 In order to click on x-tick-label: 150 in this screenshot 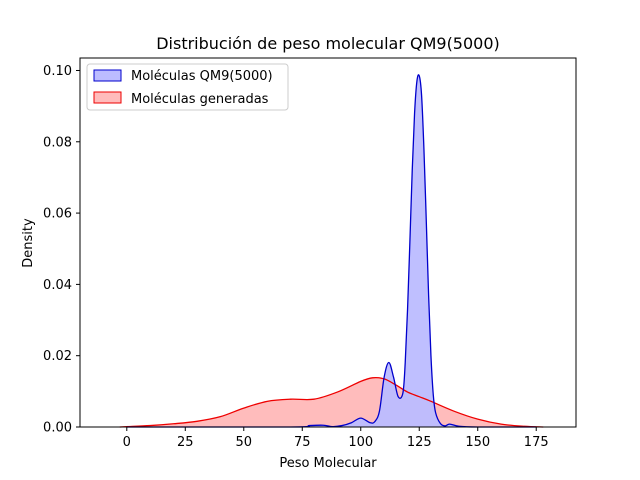, I will do `click(477, 442)`.